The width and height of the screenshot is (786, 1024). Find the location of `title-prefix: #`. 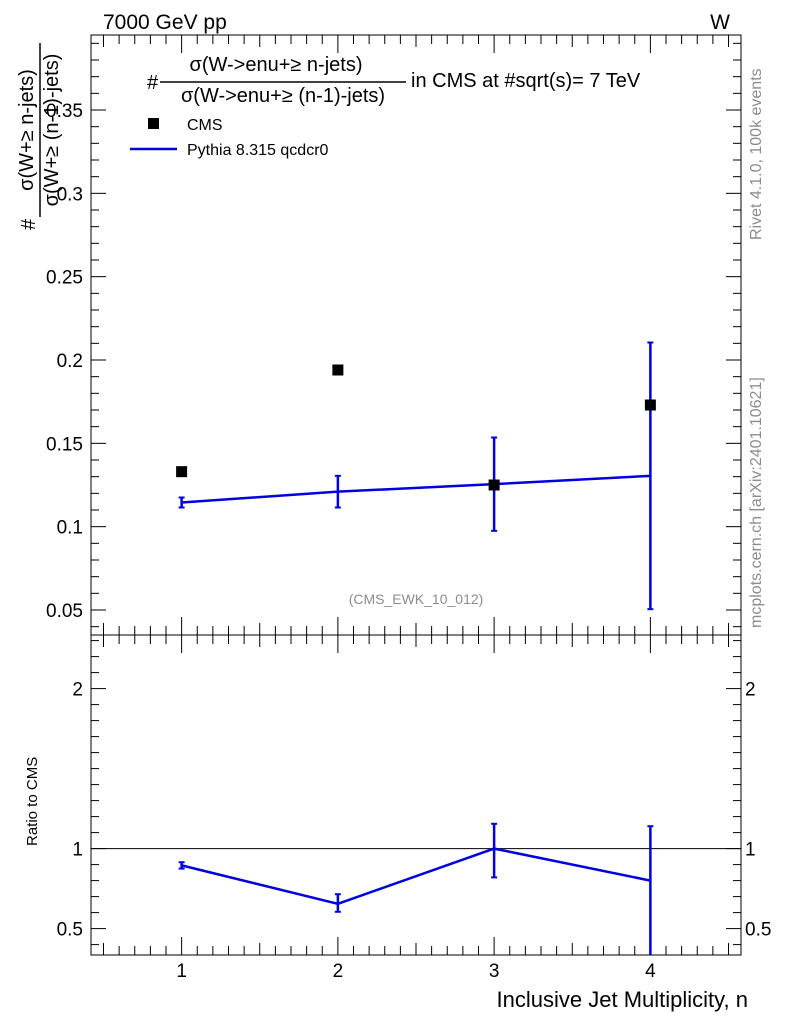

title-prefix: # is located at coordinates (153, 83).